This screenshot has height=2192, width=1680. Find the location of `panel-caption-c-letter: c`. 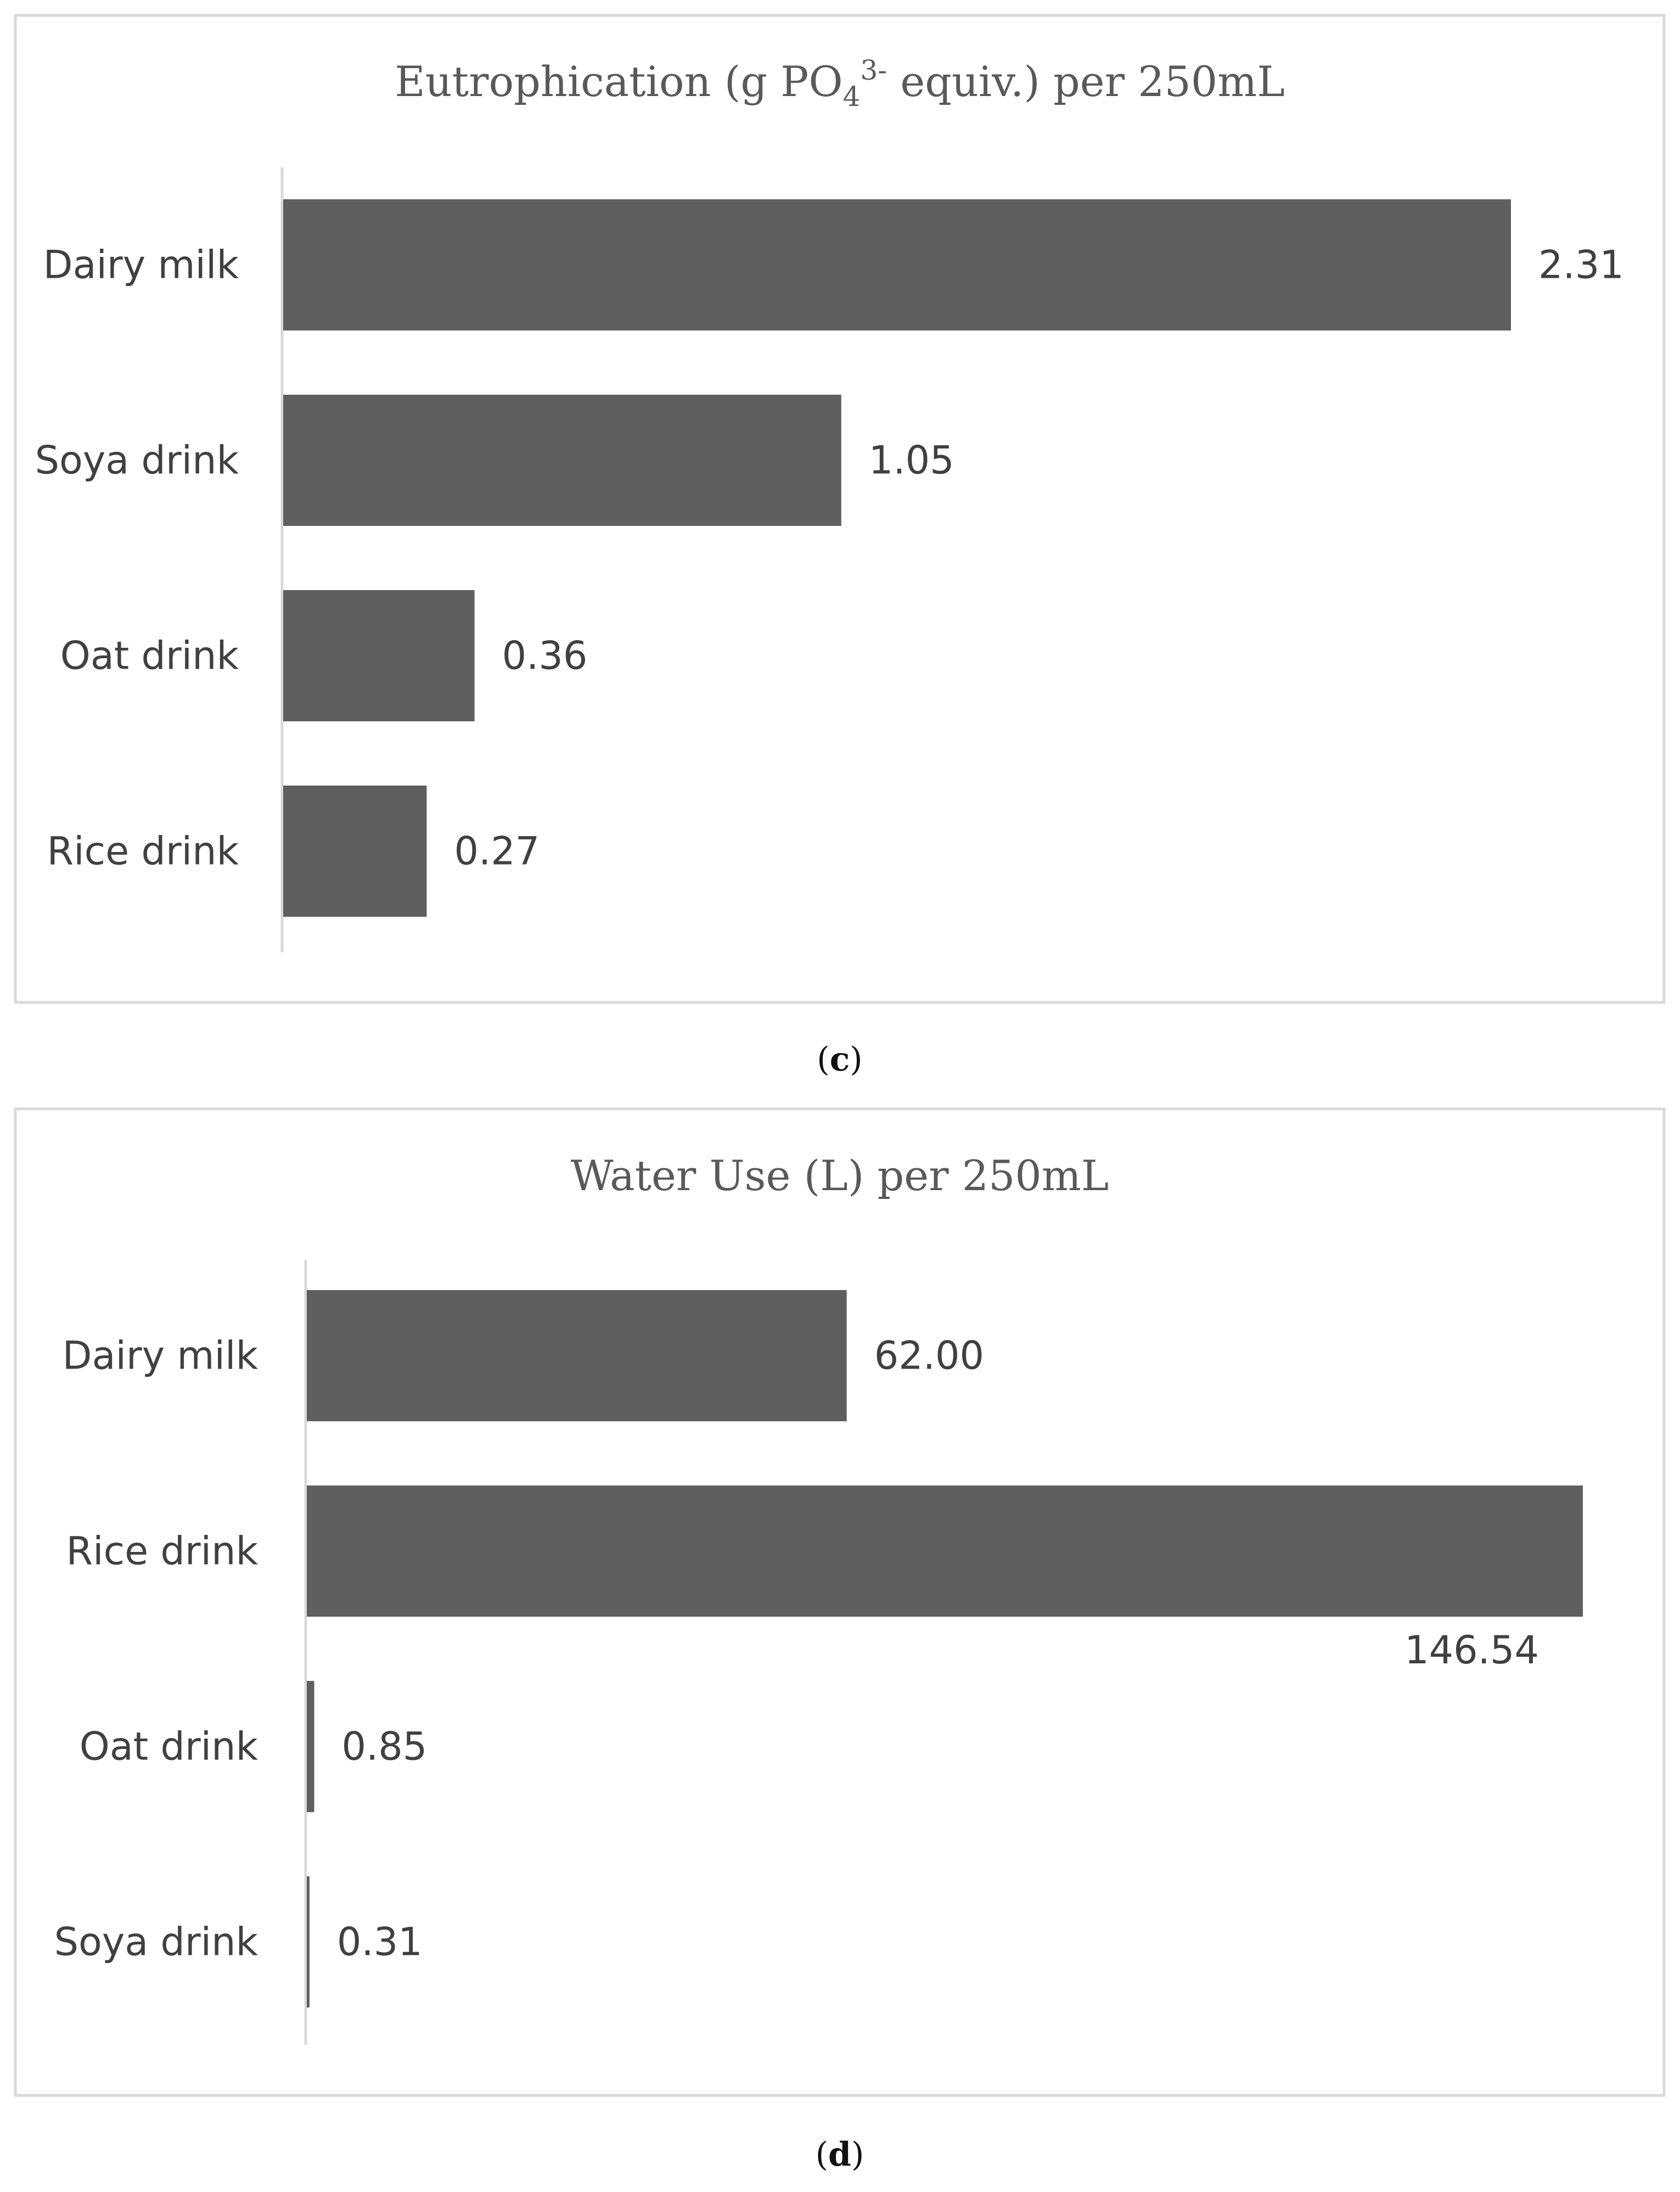

panel-caption-c-letter: c is located at coordinates (840, 1059).